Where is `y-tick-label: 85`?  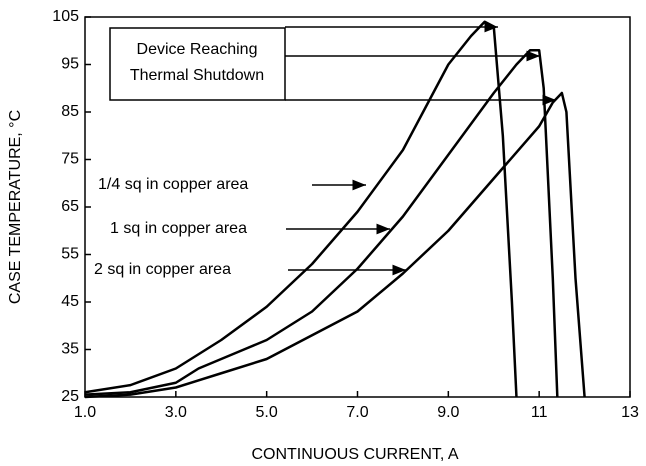 y-tick-label: 85 is located at coordinates (70, 111).